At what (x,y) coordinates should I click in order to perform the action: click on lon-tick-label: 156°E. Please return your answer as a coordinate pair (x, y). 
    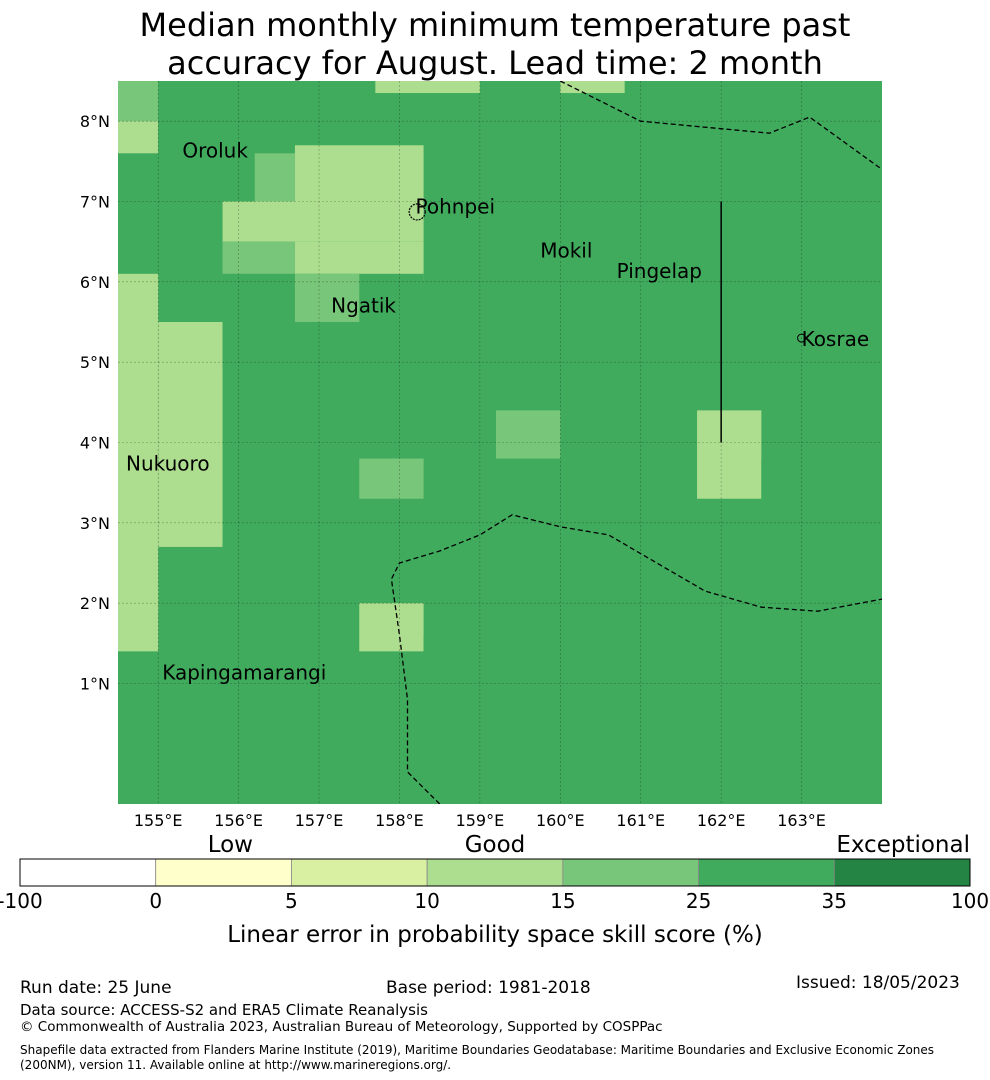
    Looking at the image, I should click on (238, 820).